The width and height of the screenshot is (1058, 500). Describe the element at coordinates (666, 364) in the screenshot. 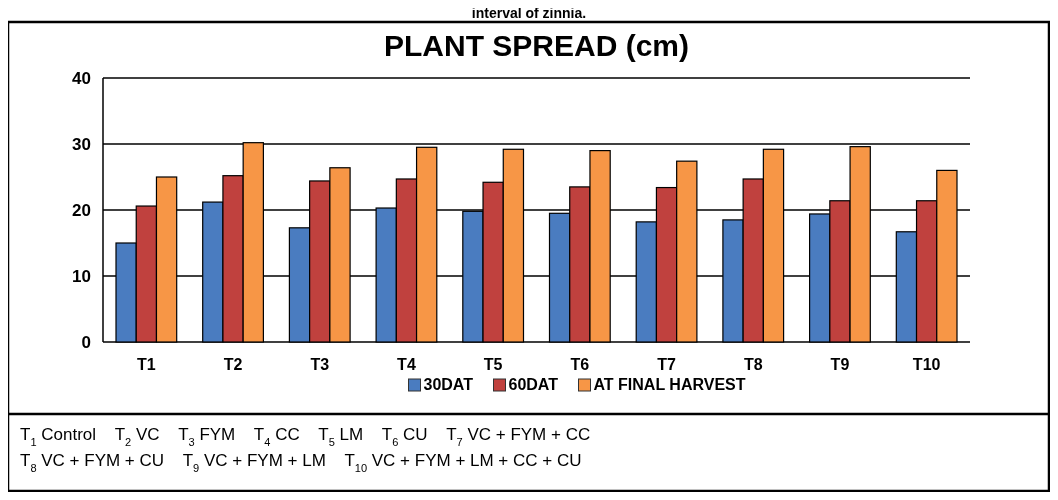

I see `x-tick-label: T7` at that location.